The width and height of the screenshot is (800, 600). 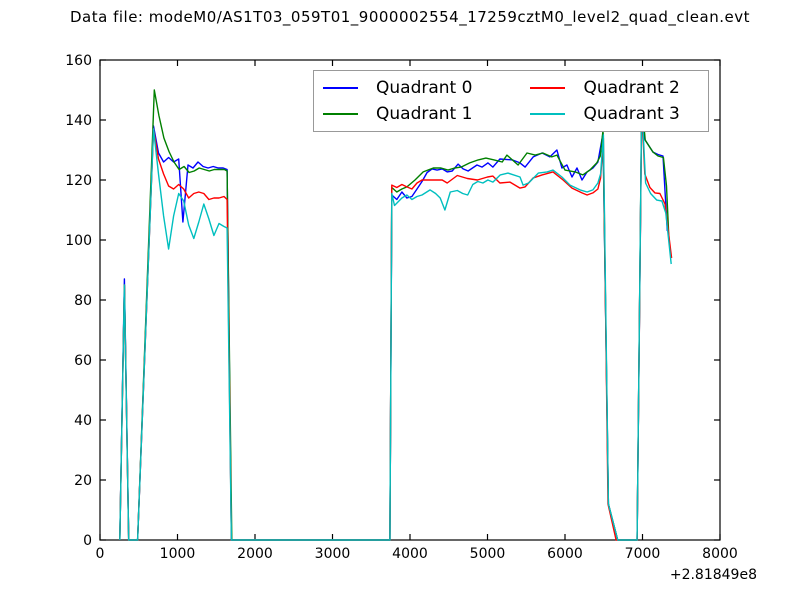 What do you see at coordinates (87, 541) in the screenshot?
I see `y-tick-label: 0` at bounding box center [87, 541].